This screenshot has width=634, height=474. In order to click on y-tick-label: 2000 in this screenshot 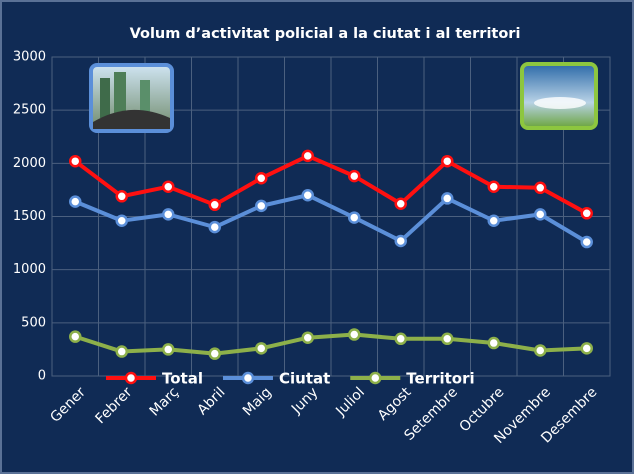, I will do `click(29, 163)`.